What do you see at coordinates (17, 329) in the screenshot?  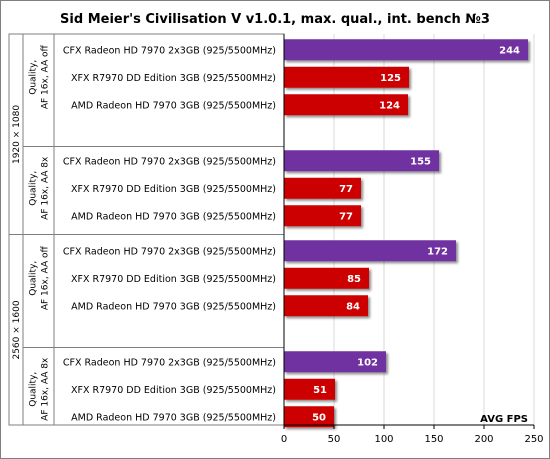 I see `resolution-label: 2560 × 1600` at bounding box center [17, 329].